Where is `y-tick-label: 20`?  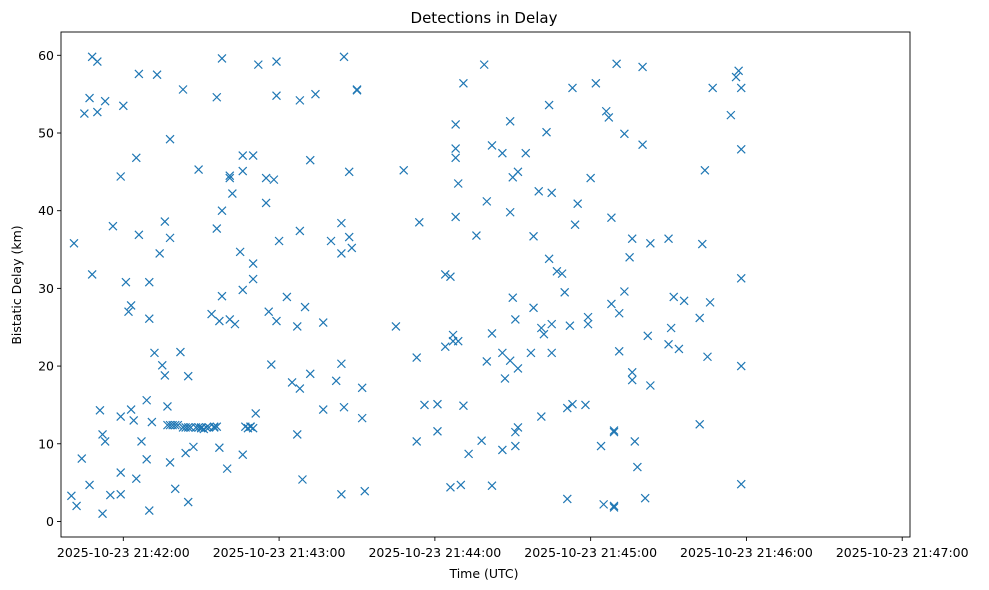 y-tick-label: 20 is located at coordinates (46, 366).